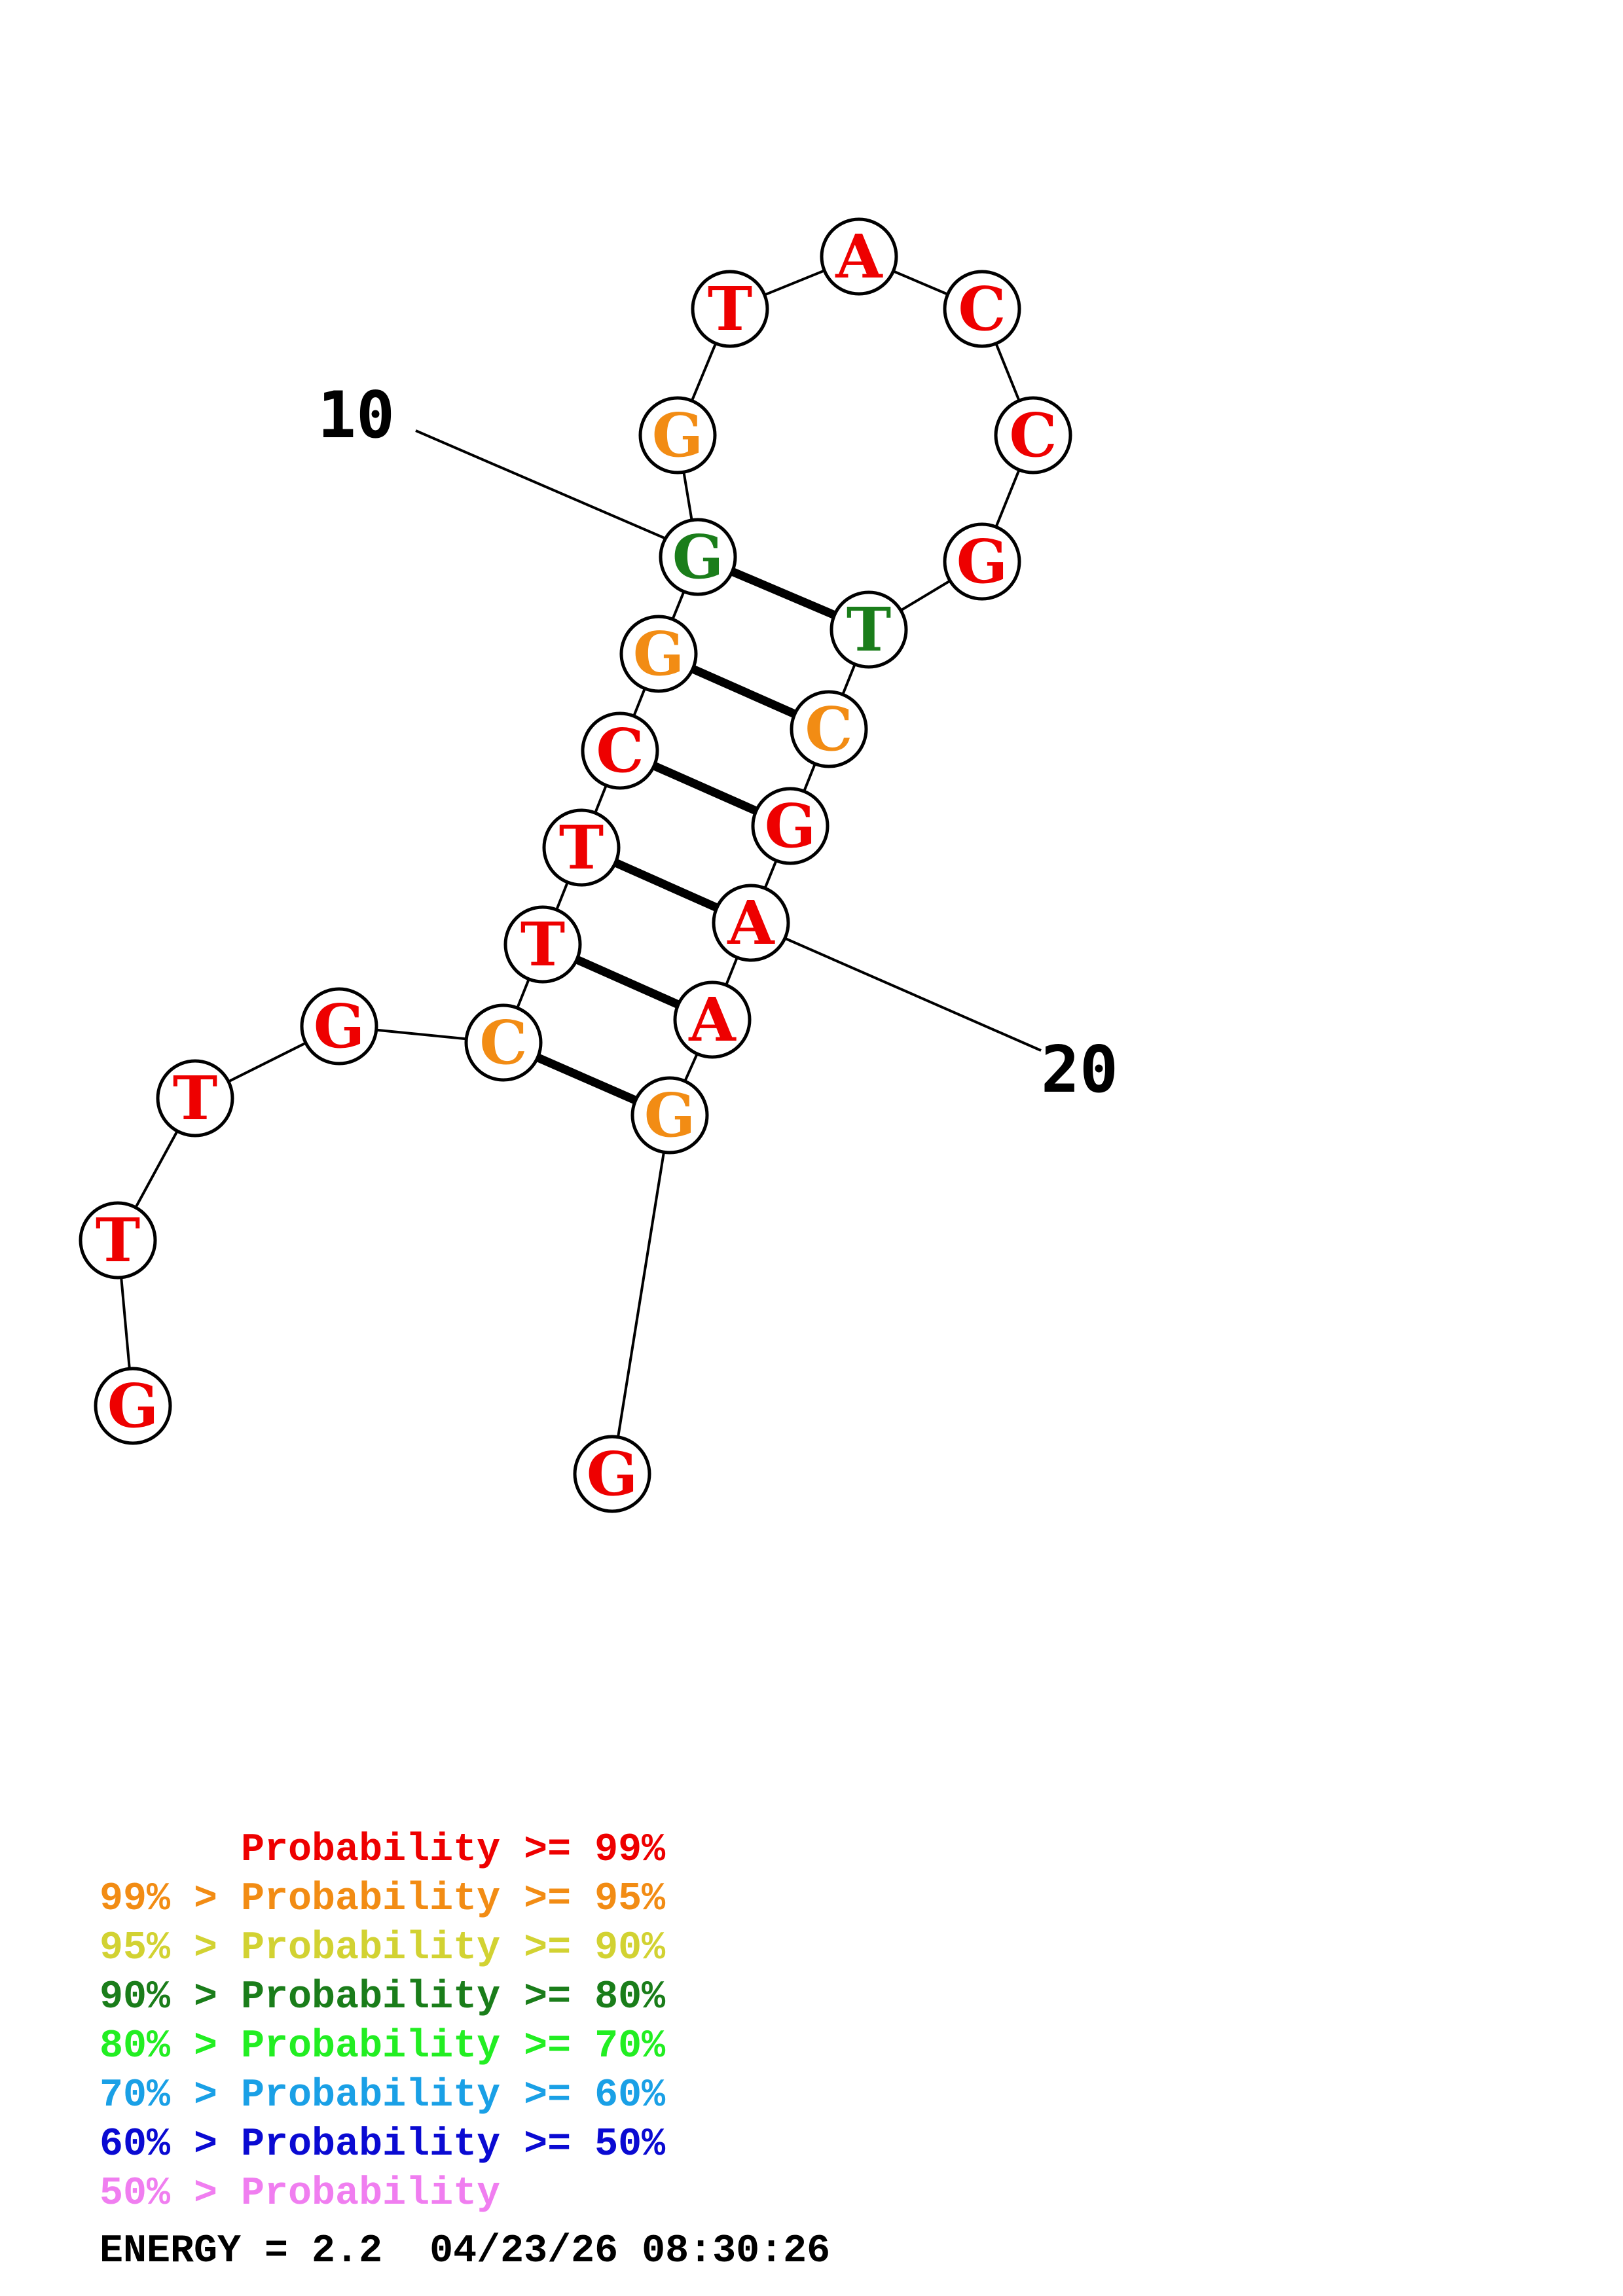 Image resolution: width=1623 pixels, height=2296 pixels. I want to click on nucleotide-16: G, so click(982, 561).